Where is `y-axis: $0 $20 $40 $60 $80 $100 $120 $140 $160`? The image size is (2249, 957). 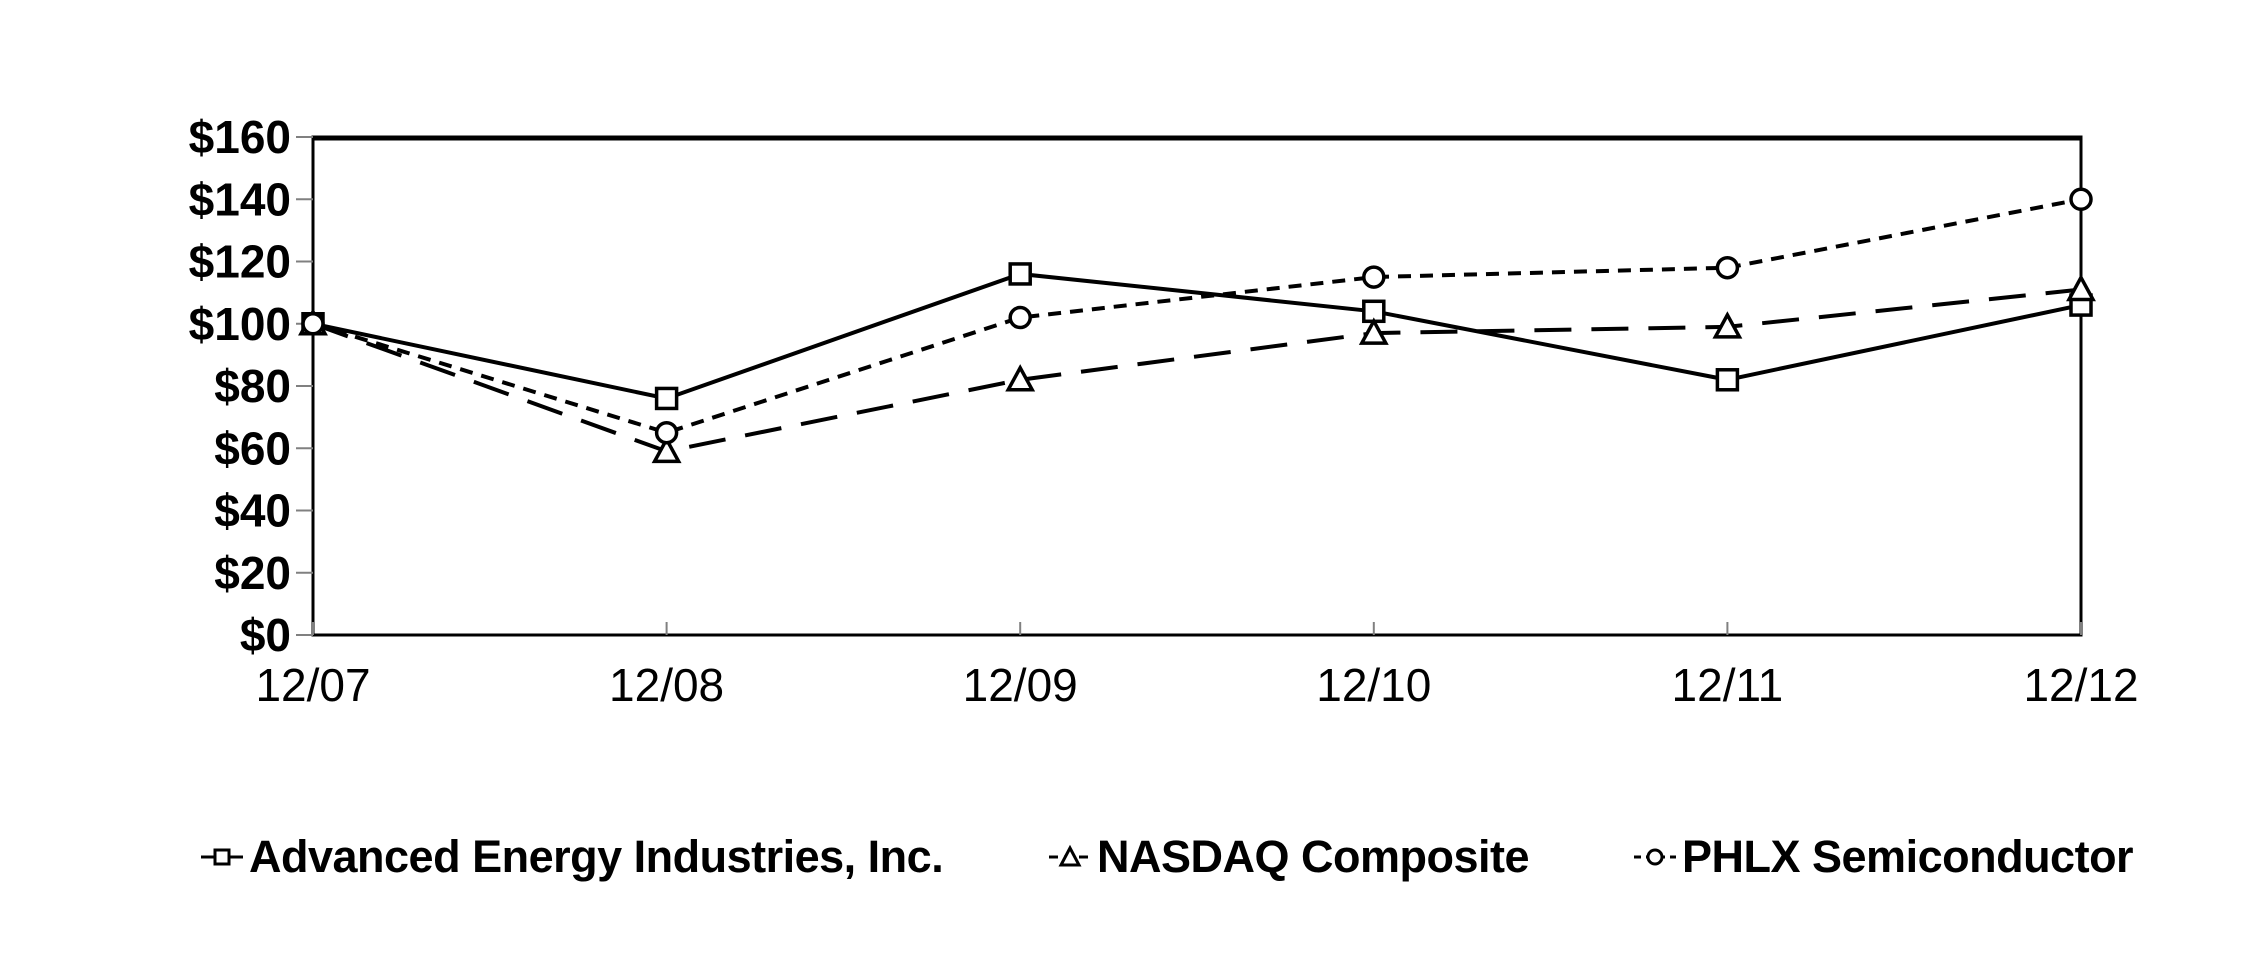 y-axis: $0 $20 $40 $60 $80 $100 $120 $140 $160 is located at coordinates (251, 386).